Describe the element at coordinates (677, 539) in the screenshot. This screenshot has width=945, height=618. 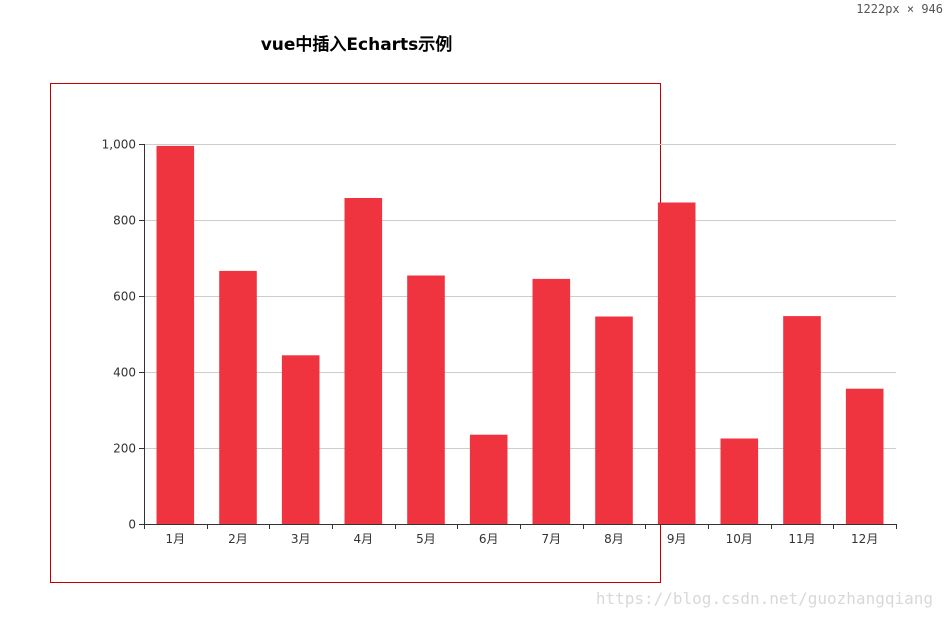
I see `x-tick-label: 9月` at that location.